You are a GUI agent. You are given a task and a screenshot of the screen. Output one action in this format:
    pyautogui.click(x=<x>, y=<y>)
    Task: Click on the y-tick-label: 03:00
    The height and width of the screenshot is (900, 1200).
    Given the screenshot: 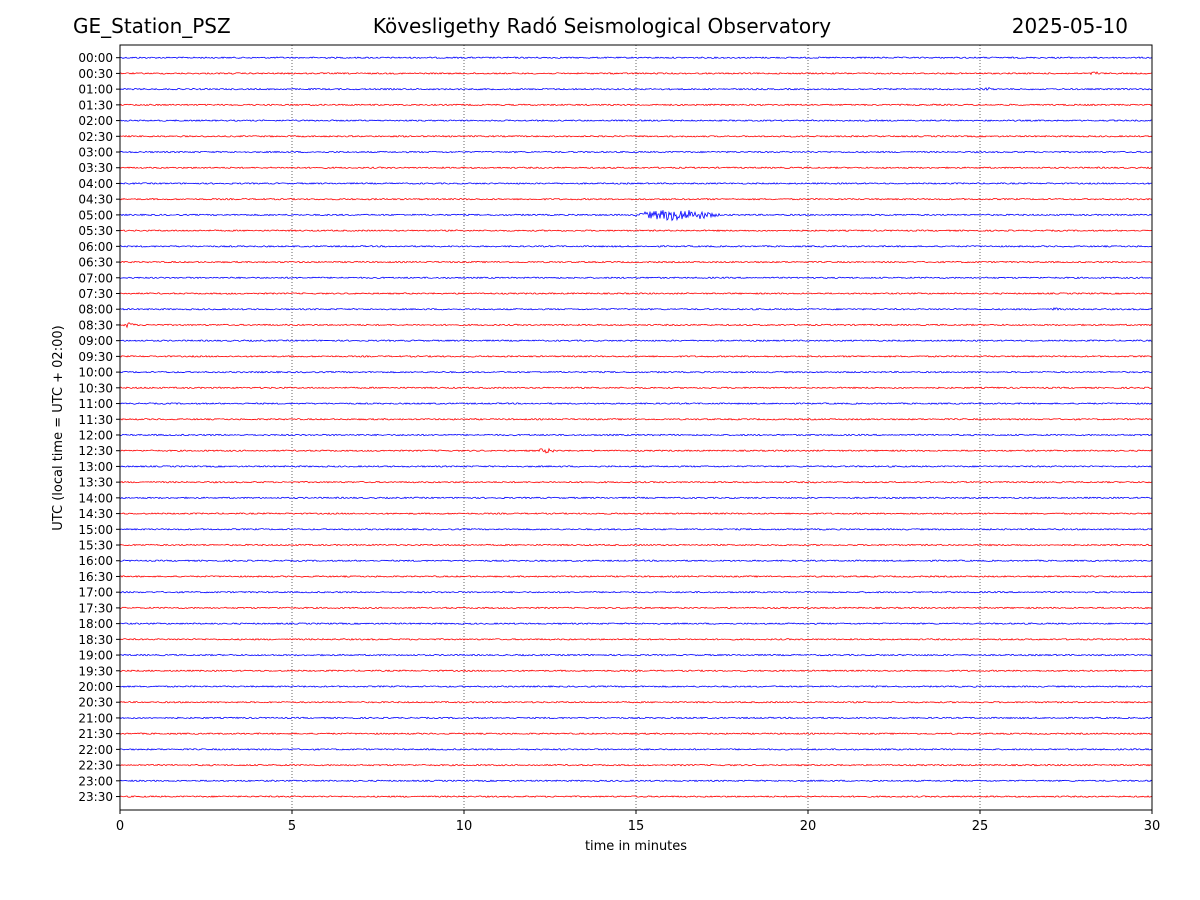 What is the action you would take?
    pyautogui.click(x=95, y=153)
    